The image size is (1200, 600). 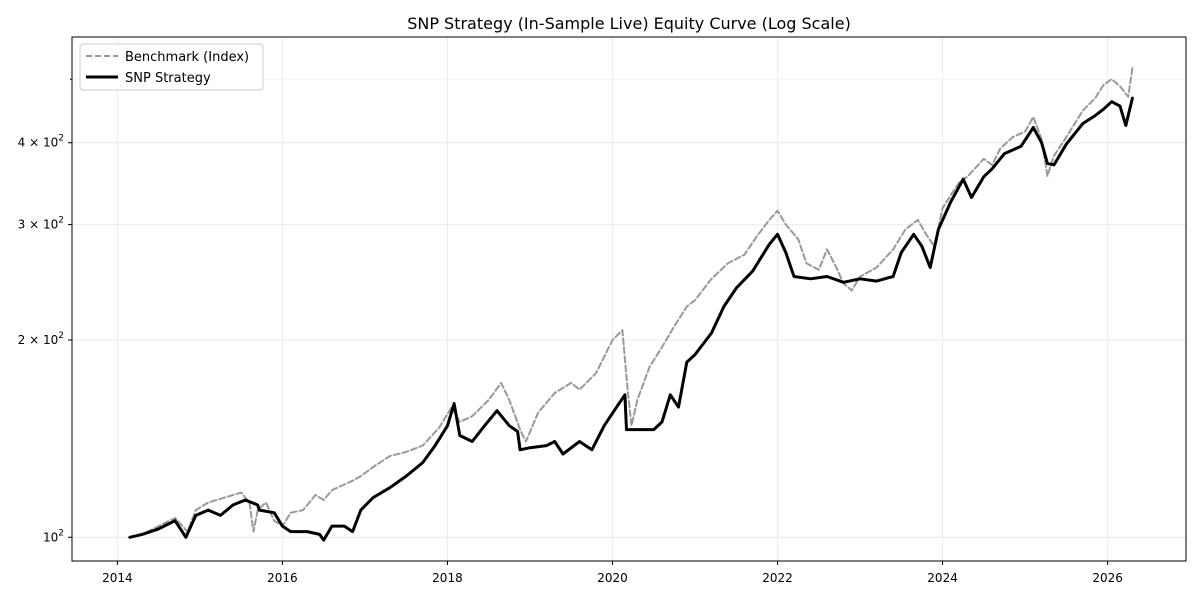 I want to click on y-tick-label: 3 × 10², so click(x=41, y=224).